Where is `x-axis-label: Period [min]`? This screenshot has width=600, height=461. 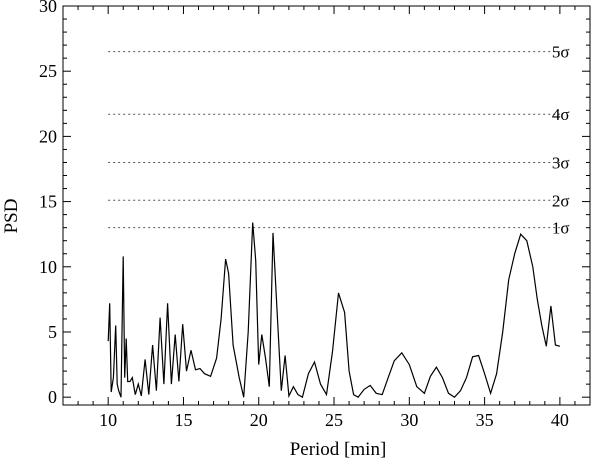 x-axis-label: Period [min] is located at coordinates (338, 449).